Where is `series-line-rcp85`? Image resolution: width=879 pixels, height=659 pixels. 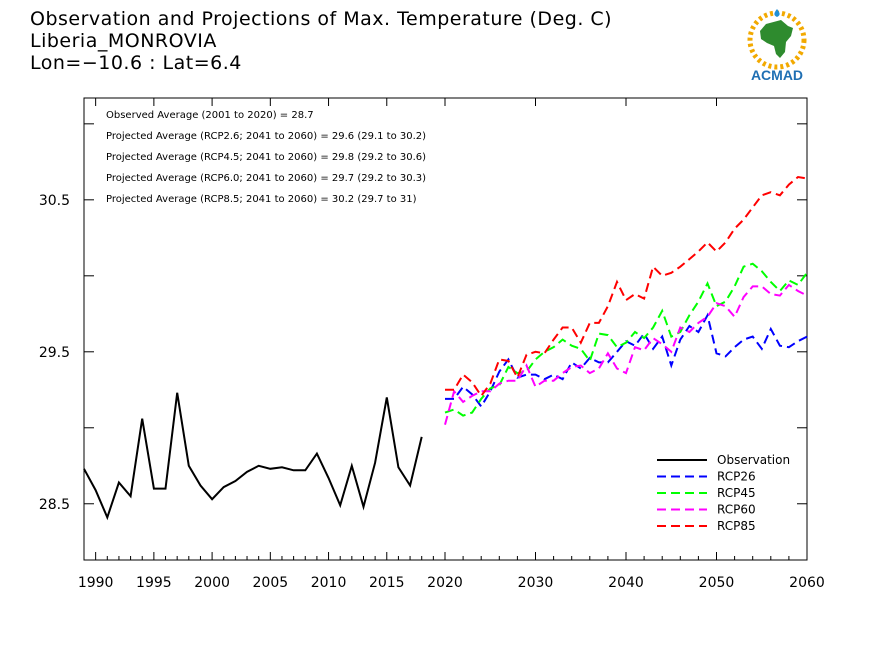 series-line-rcp85 is located at coordinates (626, 286).